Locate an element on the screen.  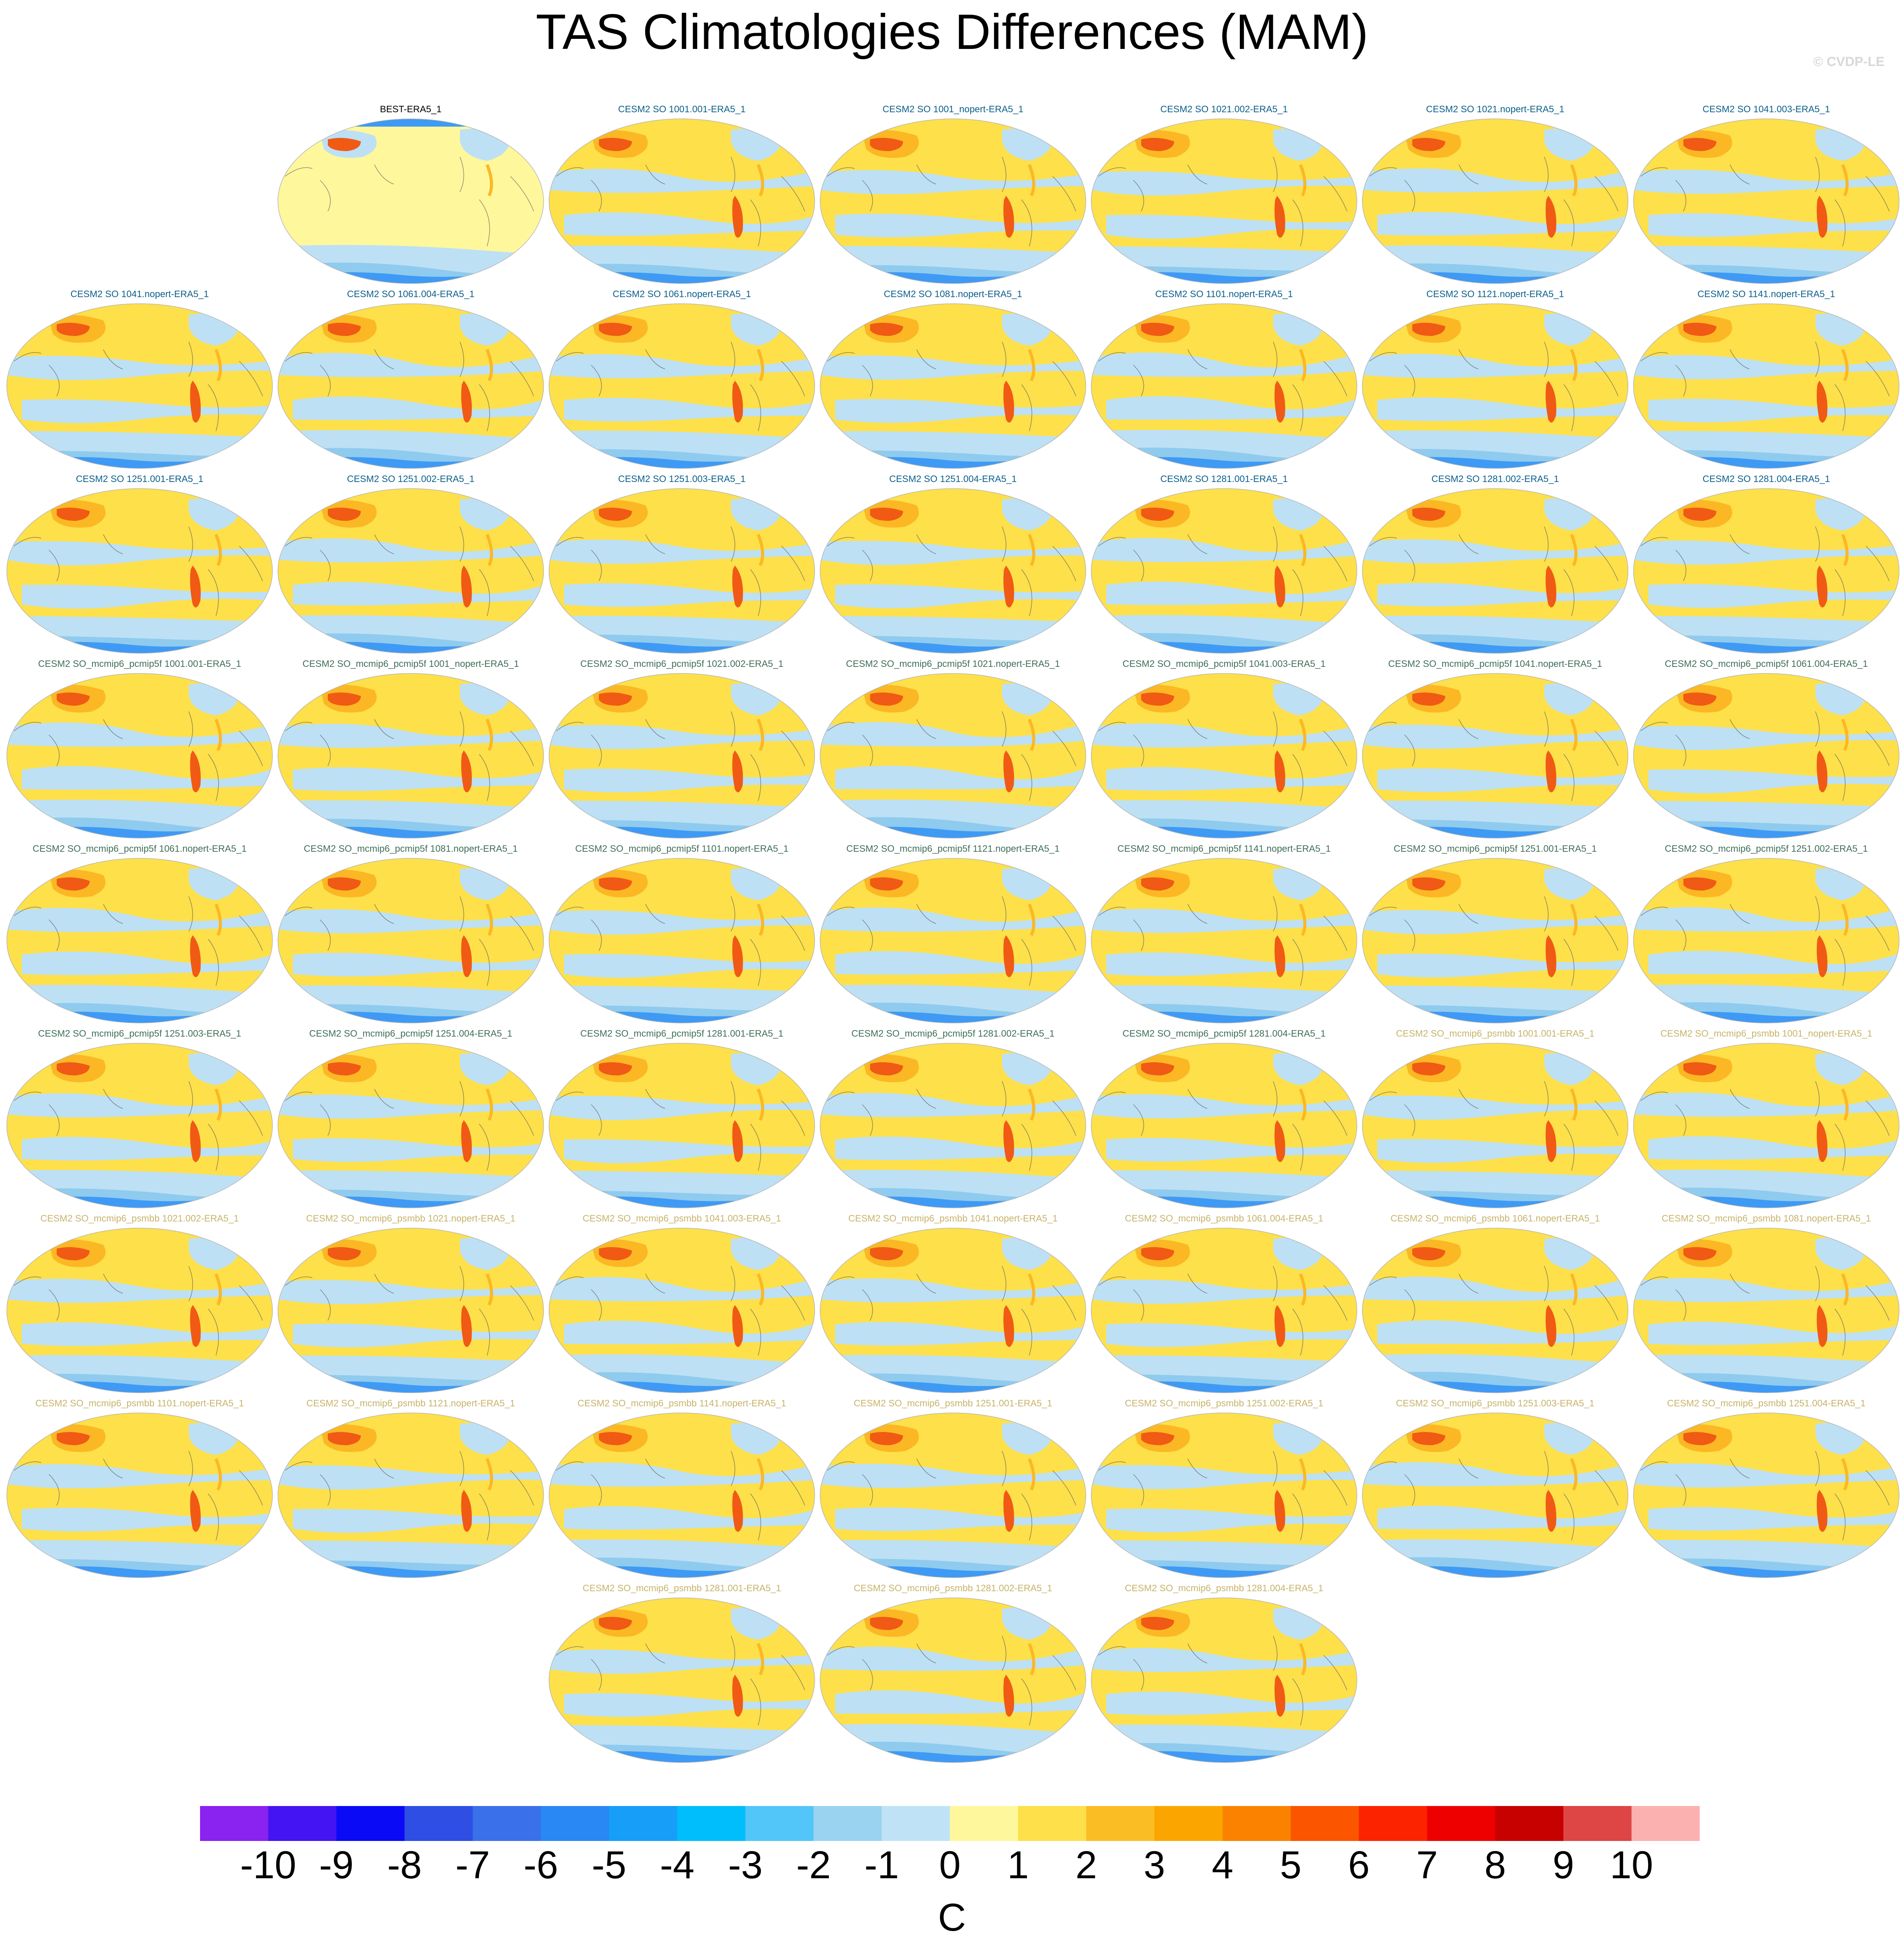
map-panel: CESM2 SO_mcmip6_psmbb 1061.004-ERA5_1 is located at coordinates (1224, 1303).